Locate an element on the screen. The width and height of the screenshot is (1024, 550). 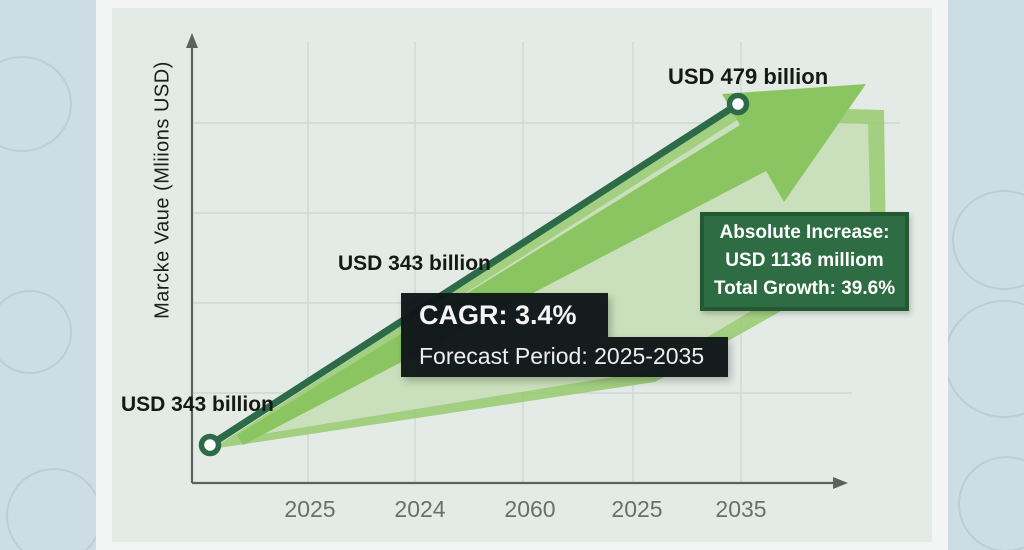
y-axis-arrowhead is located at coordinates (192, 40).